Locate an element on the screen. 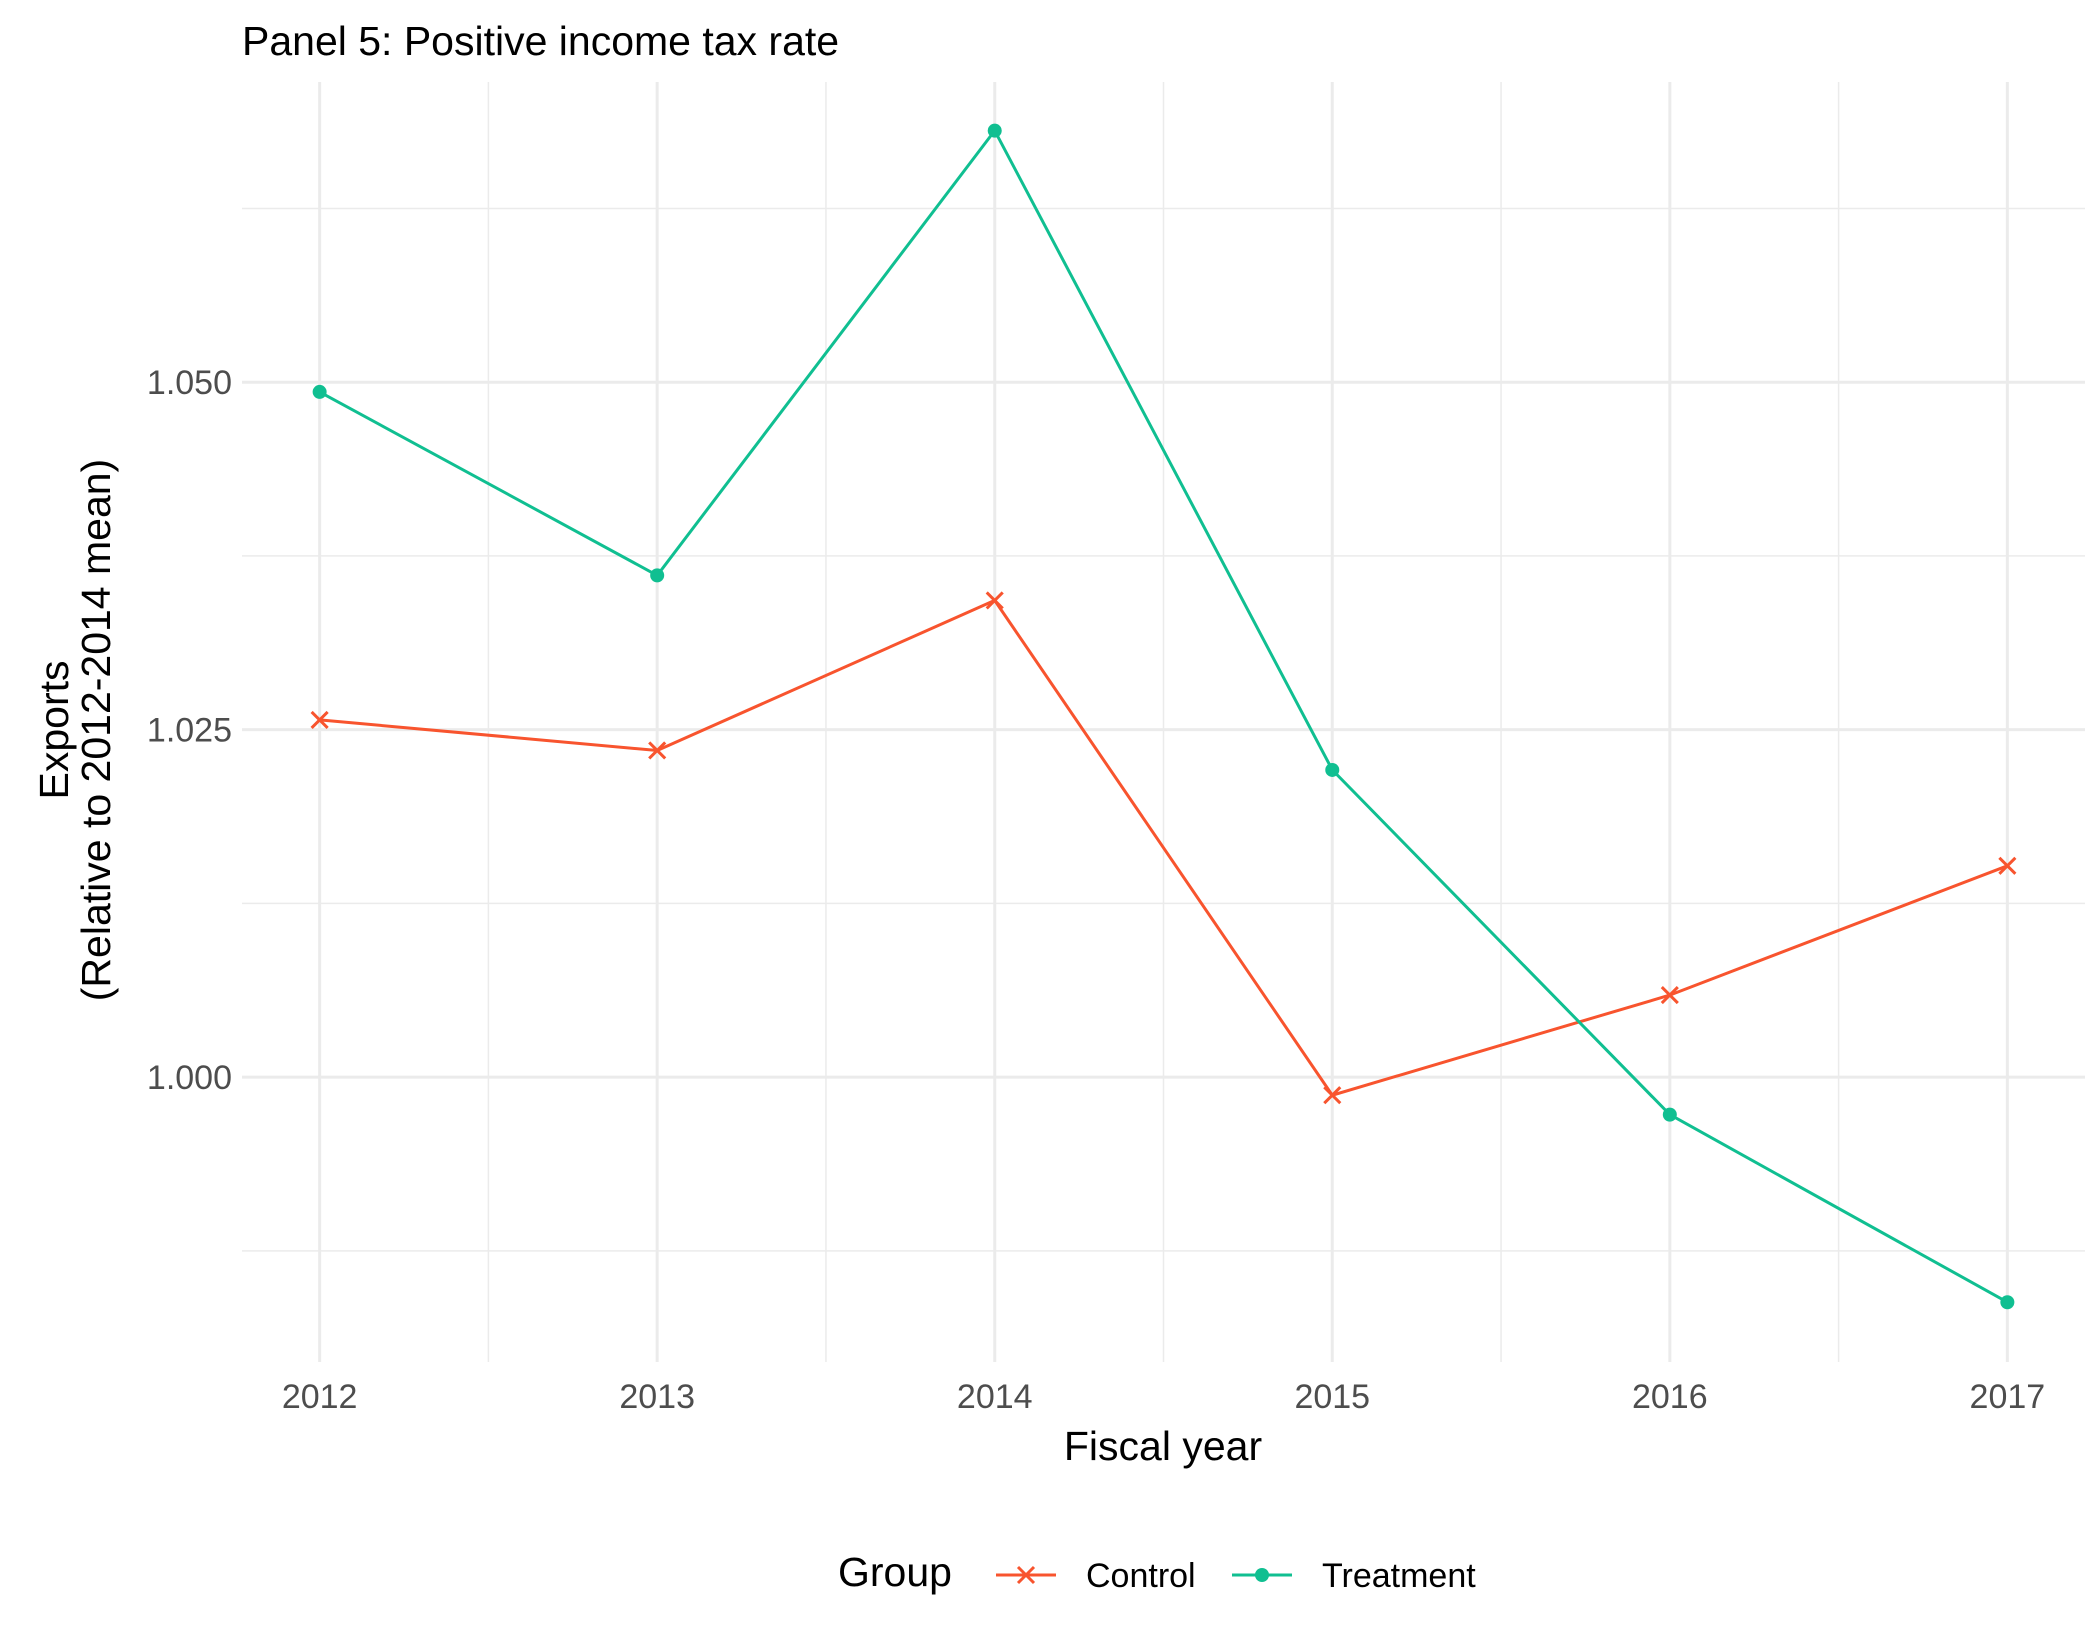 Image resolution: width=2100 pixels, height=1650 pixels. x-tick-label: 2016 is located at coordinates (1670, 1397).